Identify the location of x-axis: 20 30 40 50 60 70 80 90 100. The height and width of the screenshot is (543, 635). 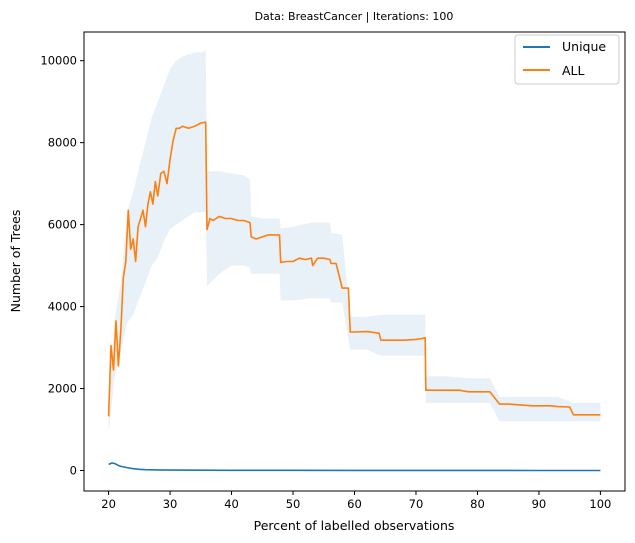
(356, 501).